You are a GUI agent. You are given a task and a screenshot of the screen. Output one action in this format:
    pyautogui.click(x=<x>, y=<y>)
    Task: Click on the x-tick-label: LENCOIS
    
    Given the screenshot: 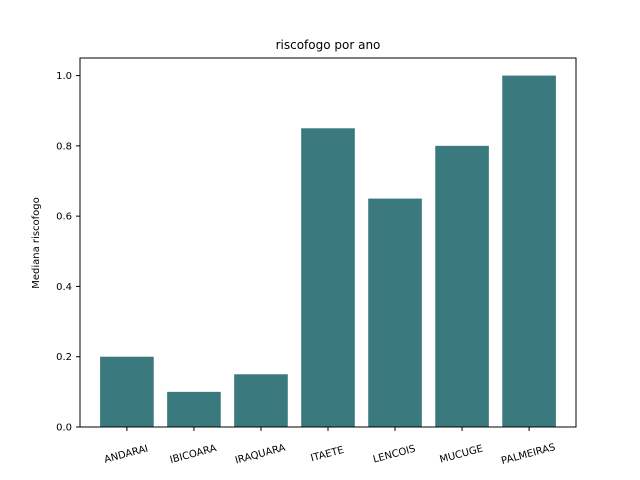 What is the action you would take?
    pyautogui.click(x=394, y=455)
    